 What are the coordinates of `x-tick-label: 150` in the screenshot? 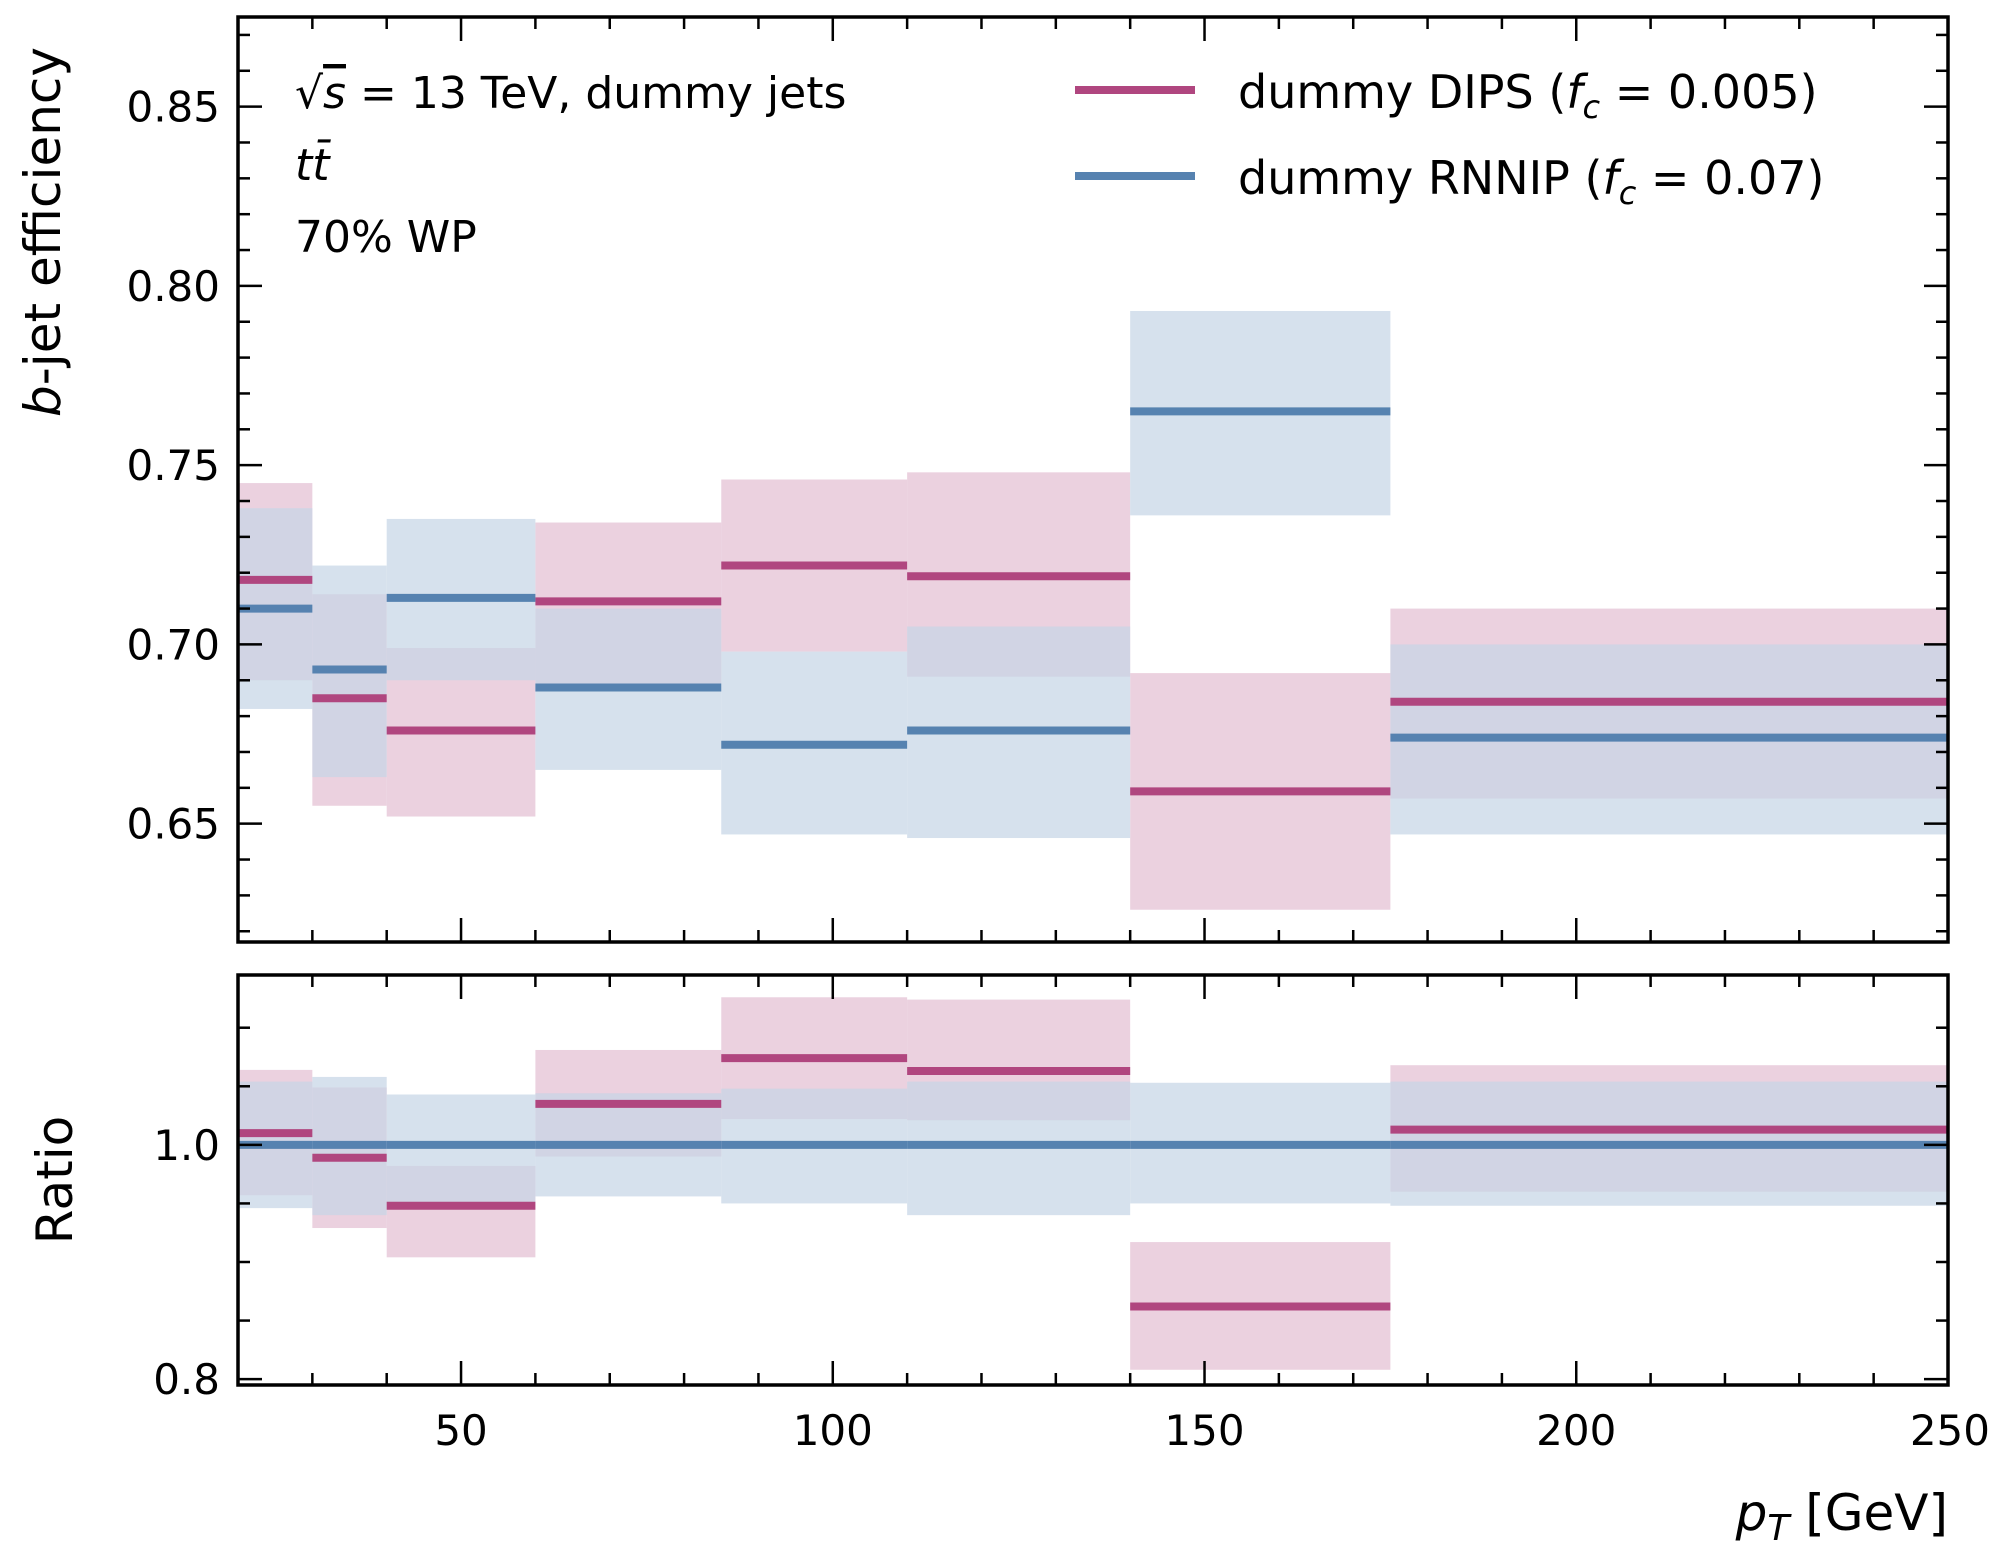 It's located at (1204, 1430).